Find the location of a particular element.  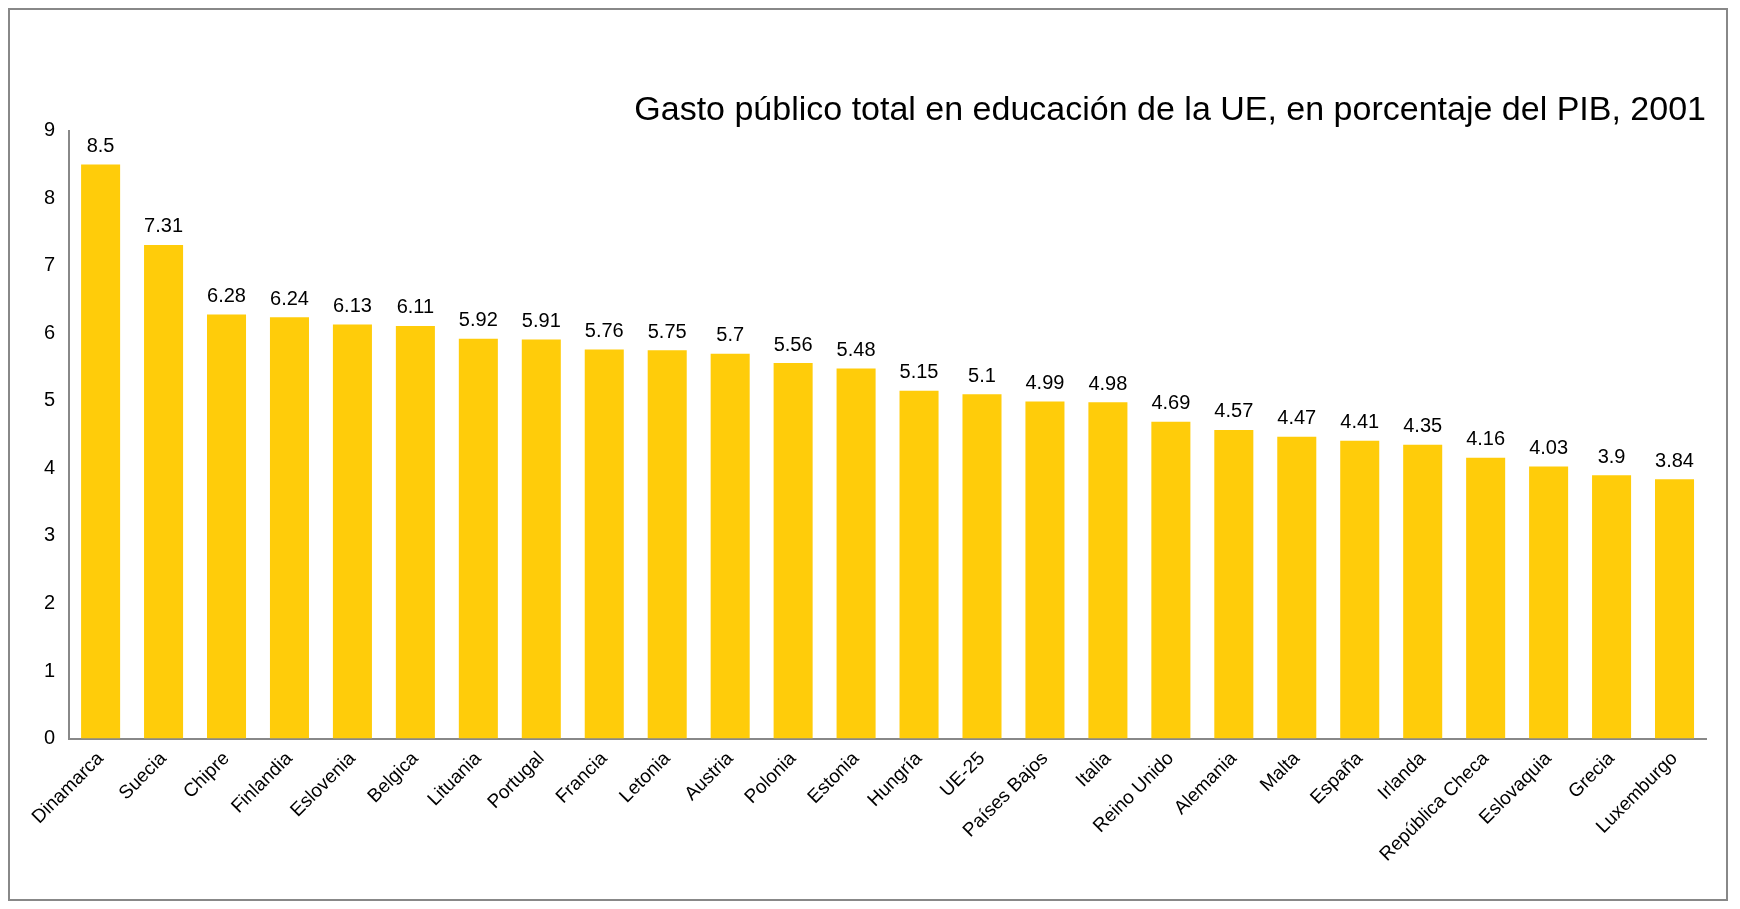

y-tick-label: 3 is located at coordinates (50, 534).